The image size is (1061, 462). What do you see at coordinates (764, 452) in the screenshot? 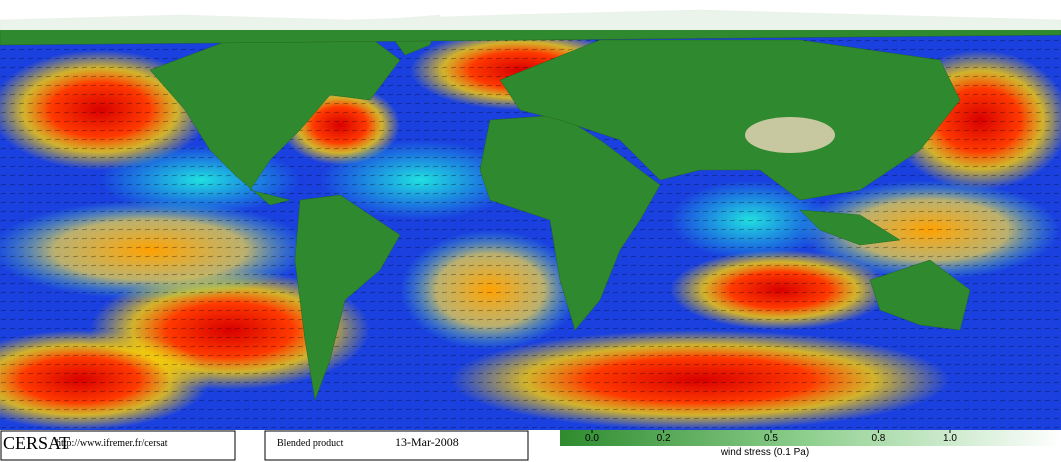
I see `colorbar-label: wind stress (0.1 Pa)` at bounding box center [764, 452].